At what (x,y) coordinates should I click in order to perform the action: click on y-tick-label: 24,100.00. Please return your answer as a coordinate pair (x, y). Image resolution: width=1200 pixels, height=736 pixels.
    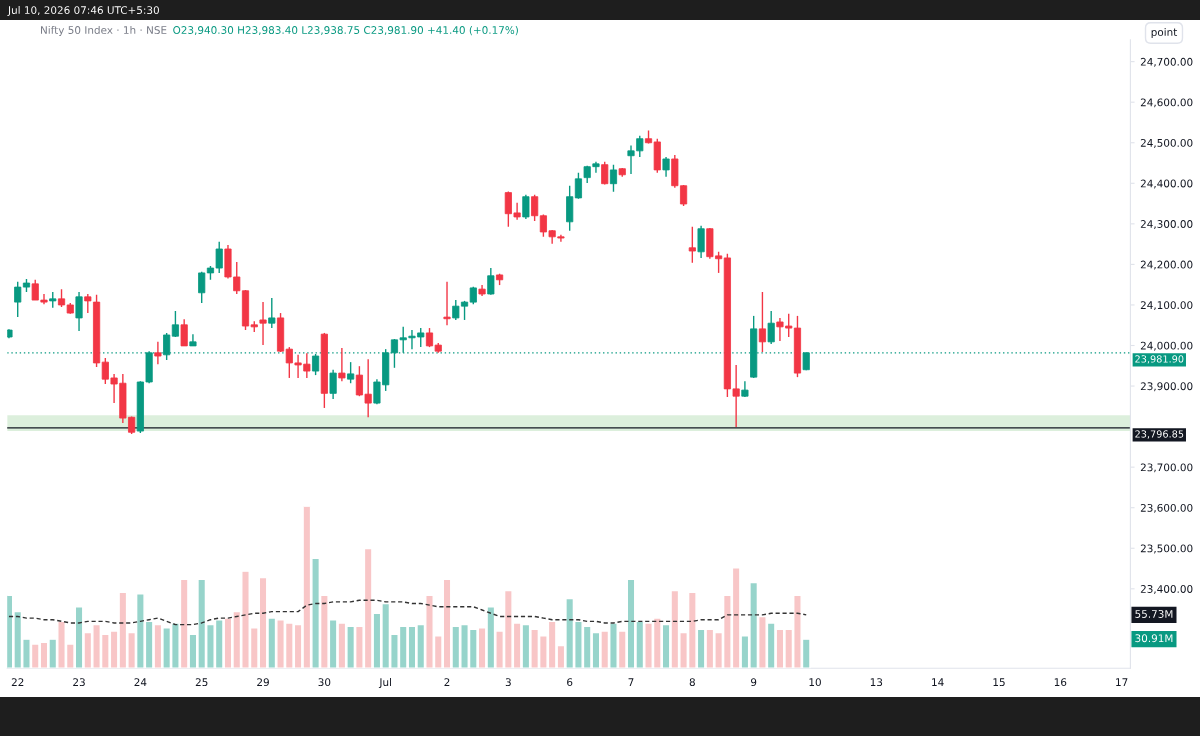
    Looking at the image, I should click on (1166, 306).